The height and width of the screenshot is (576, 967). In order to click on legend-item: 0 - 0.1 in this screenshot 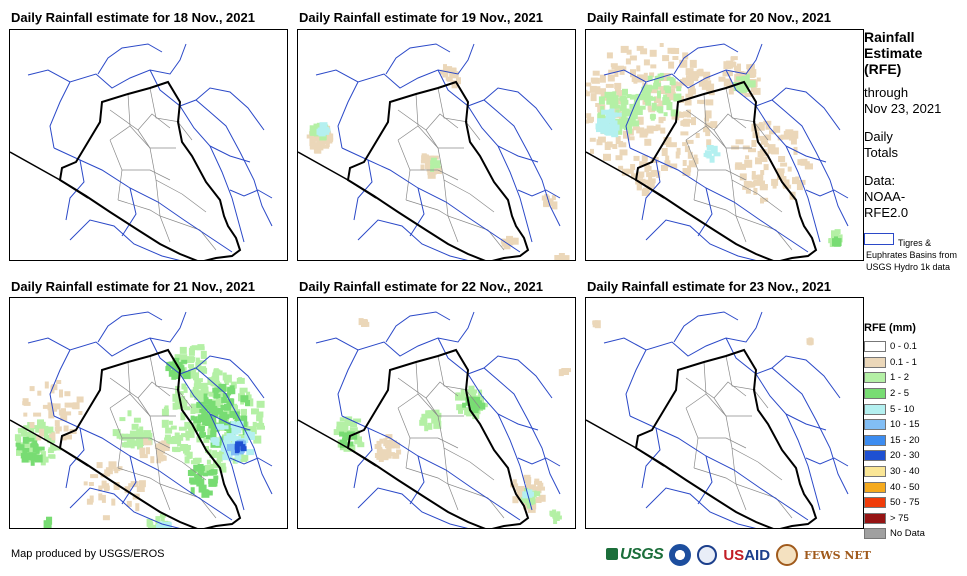, I will do `click(894, 347)`.